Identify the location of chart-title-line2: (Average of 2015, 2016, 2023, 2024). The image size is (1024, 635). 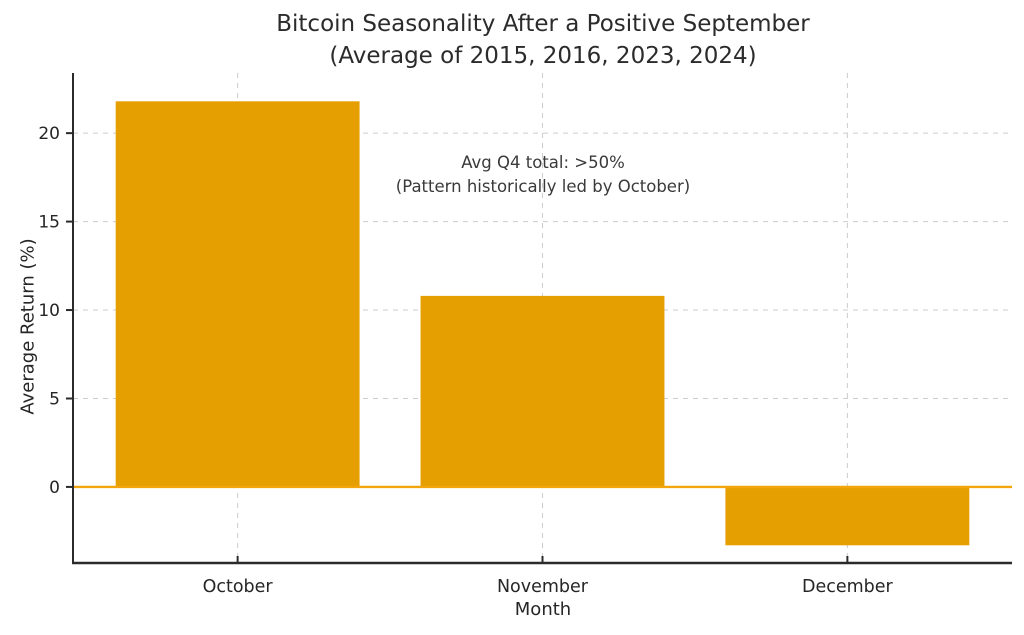
(543, 56).